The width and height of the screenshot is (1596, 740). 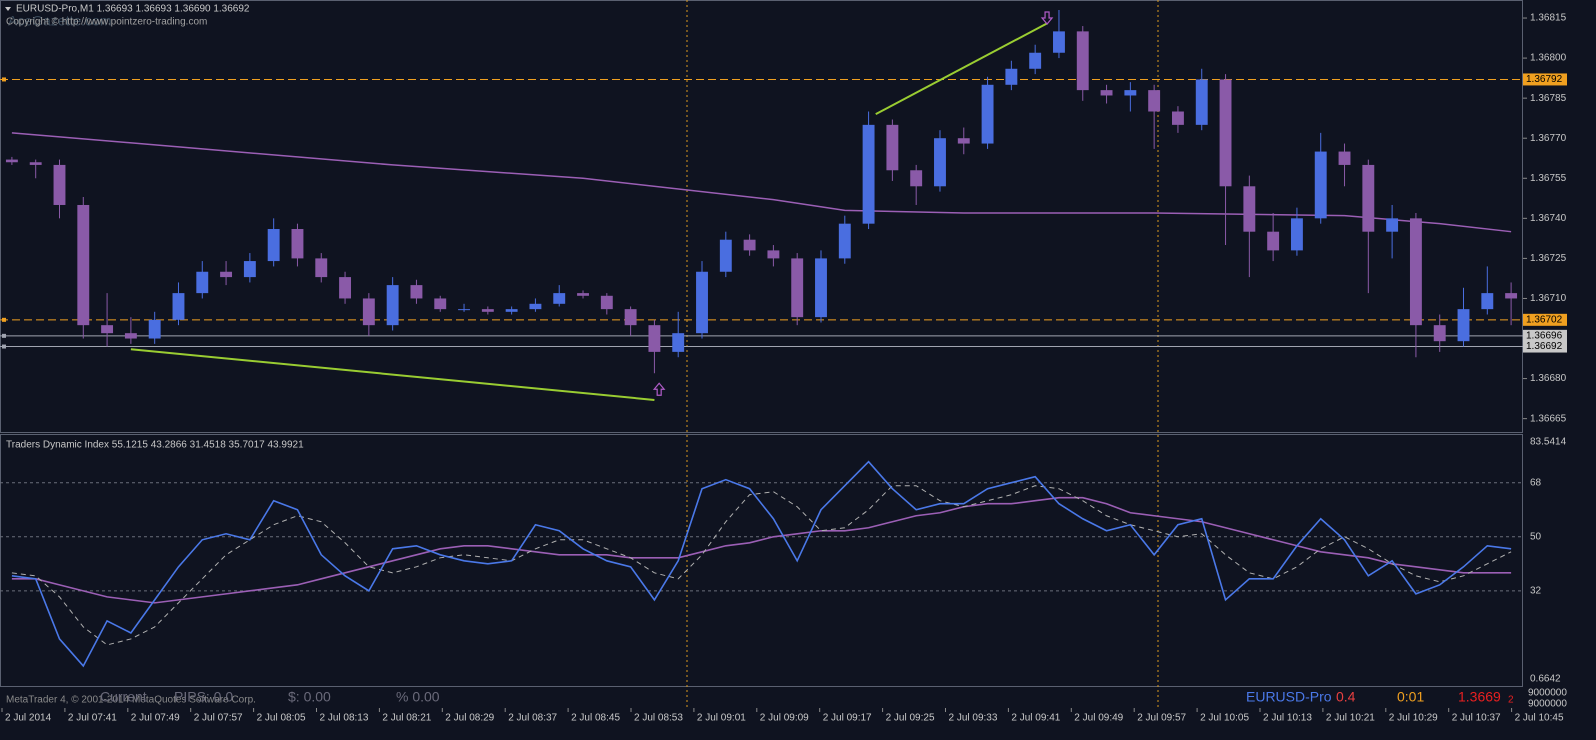 What do you see at coordinates (1547, 693) in the screenshot?
I see `volume-top: 9000000` at bounding box center [1547, 693].